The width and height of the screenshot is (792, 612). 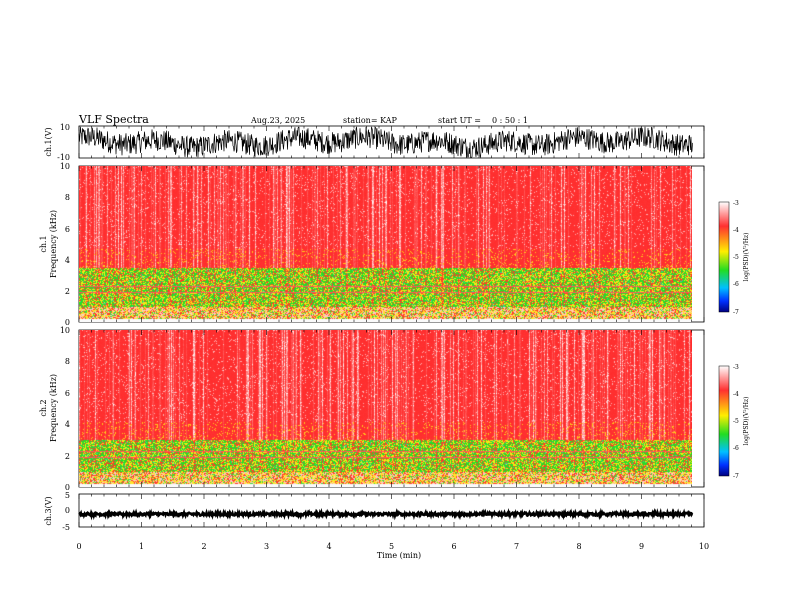 I want to click on ch2-spec-y-tick-8: 8, so click(x=67, y=361).